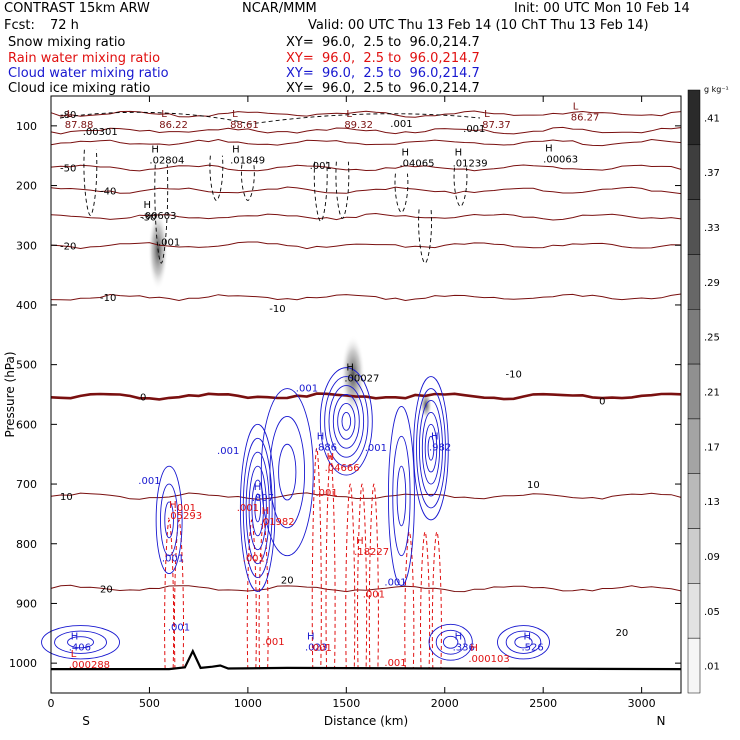 Image resolution: width=740 pixels, height=740 pixels. I want to click on colorbar-tick-label: .41, so click(712, 118).